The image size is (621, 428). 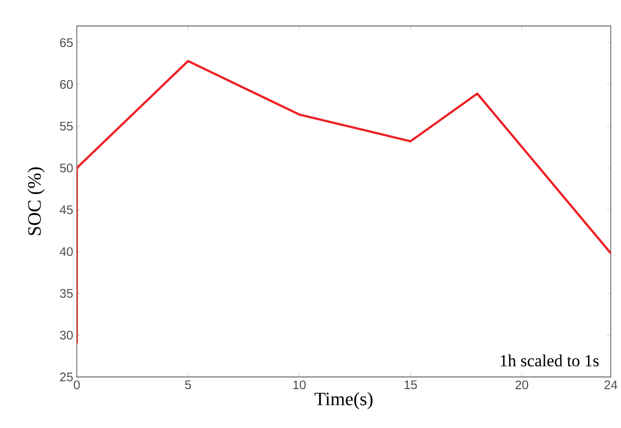 What do you see at coordinates (611, 385) in the screenshot?
I see `x-tick-label: 24` at bounding box center [611, 385].